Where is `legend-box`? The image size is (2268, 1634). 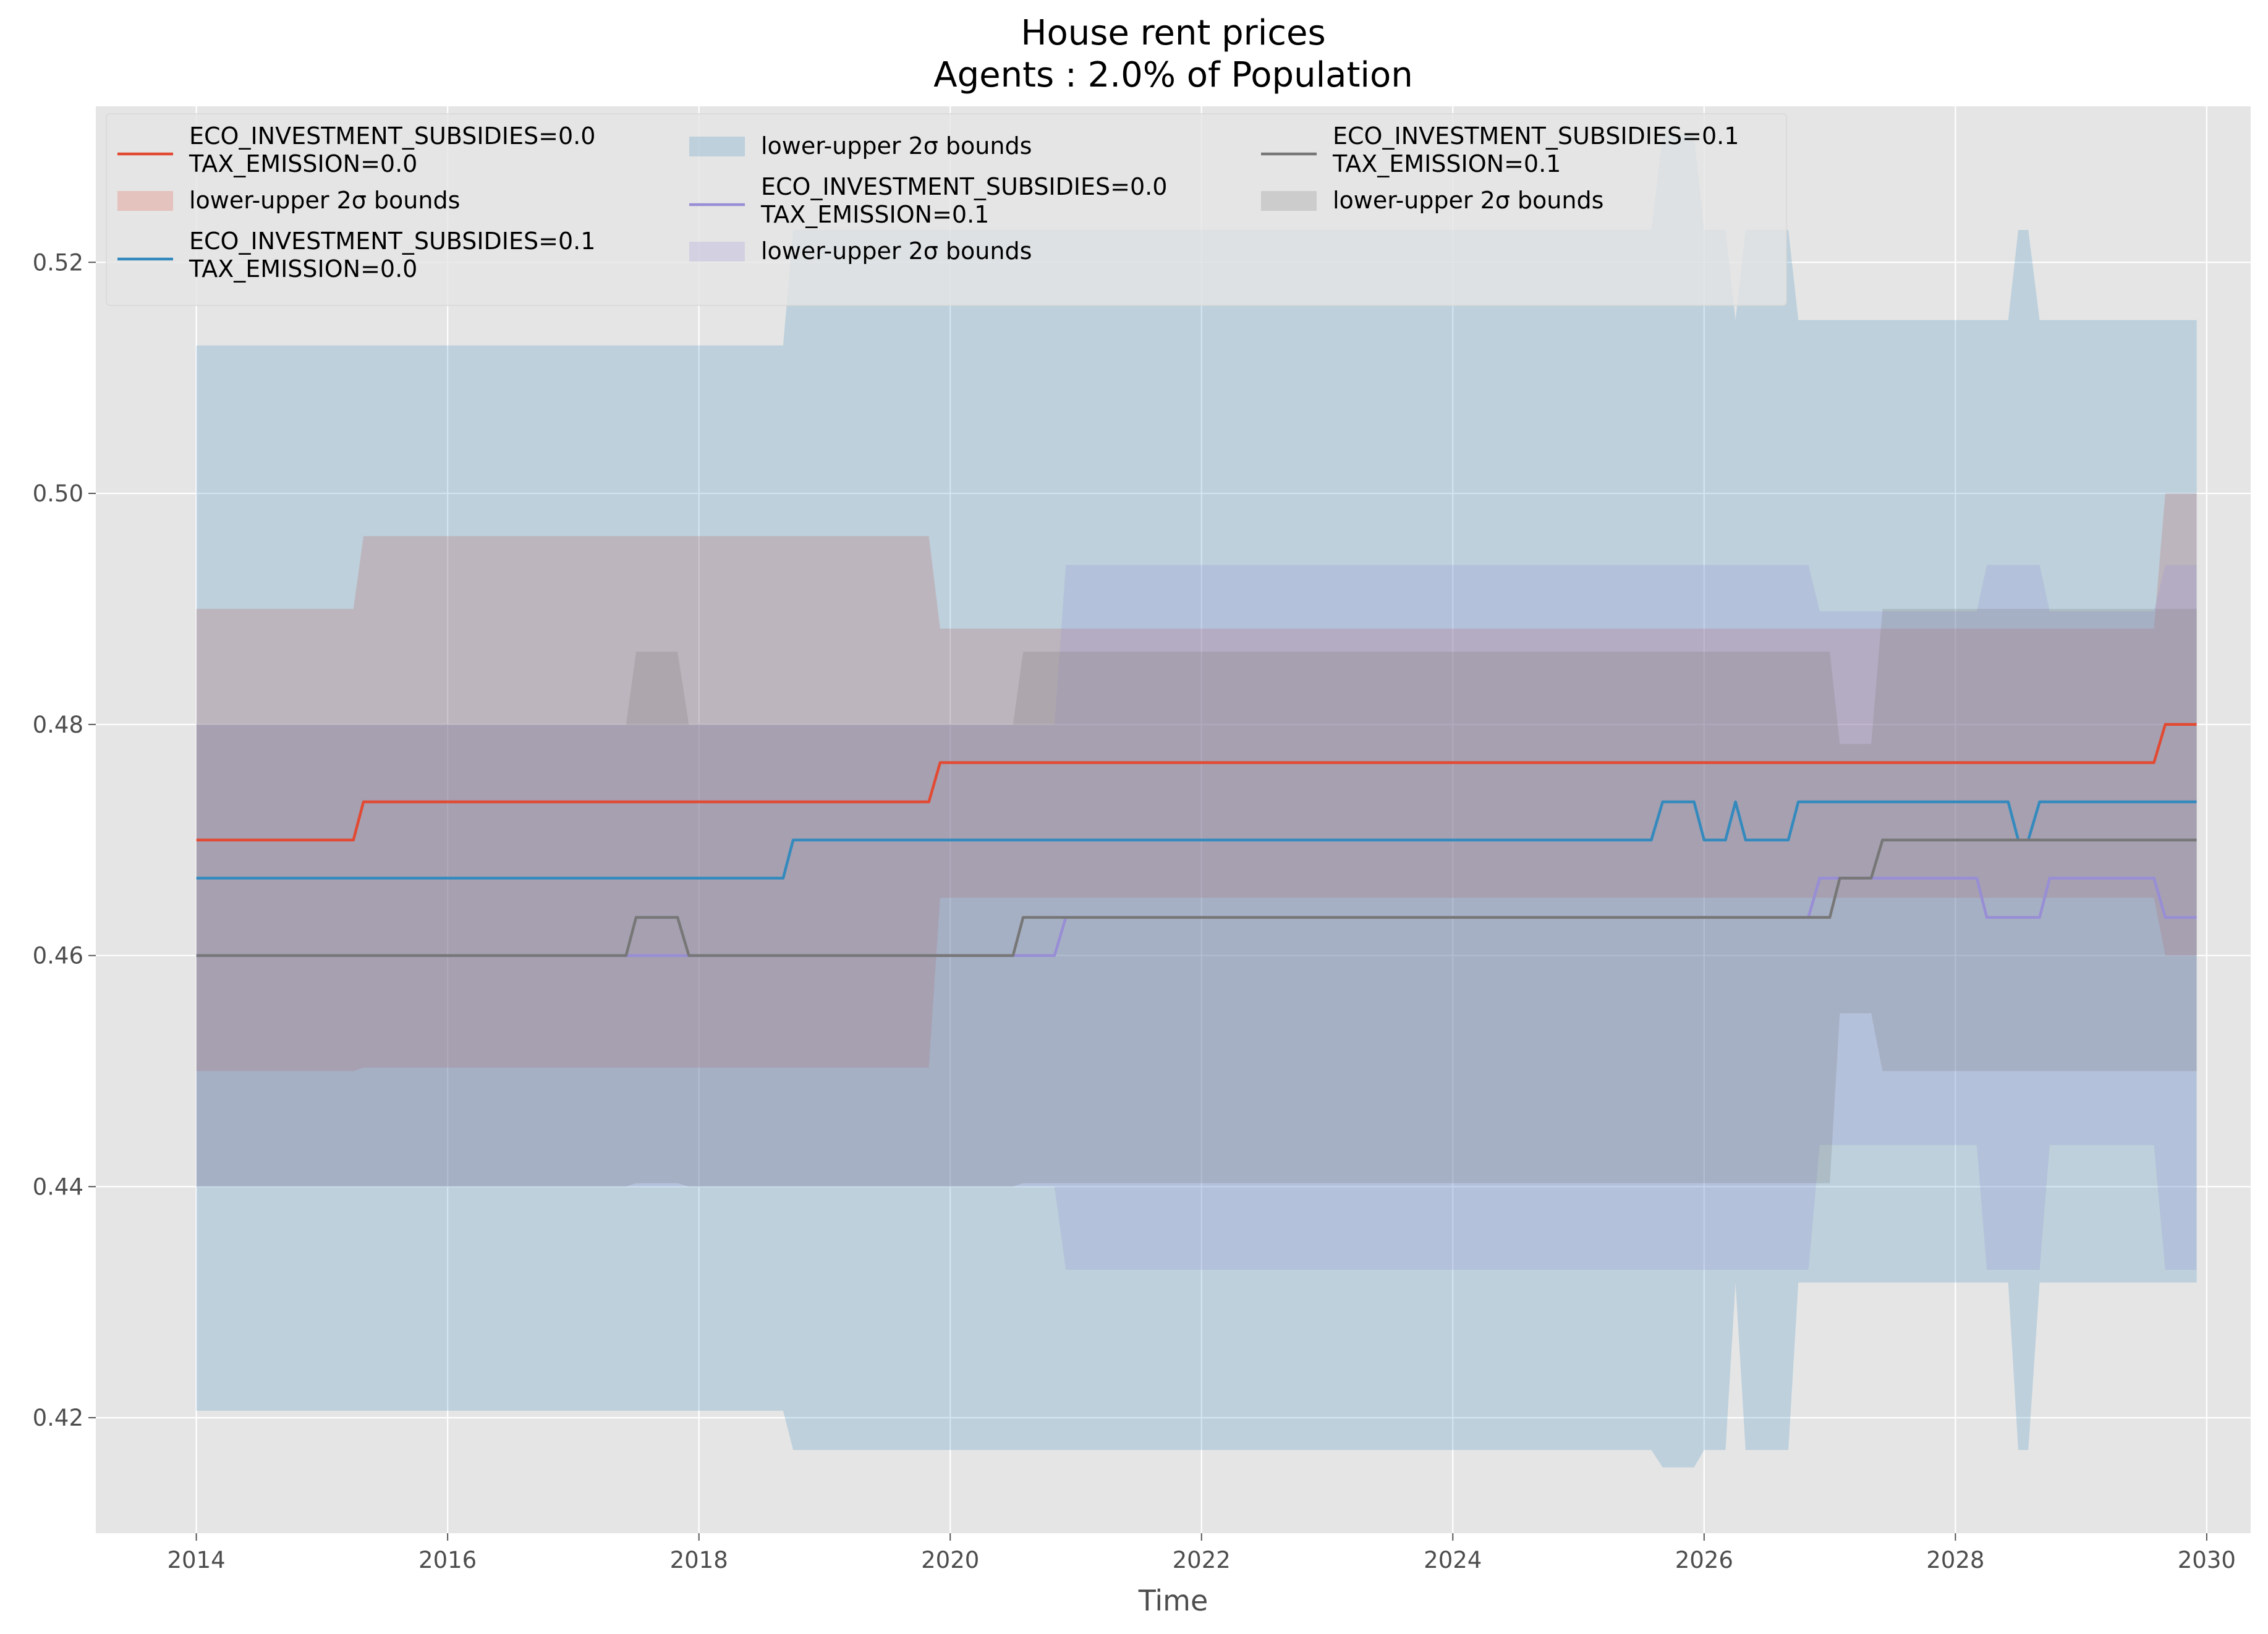 legend-box is located at coordinates (946, 209).